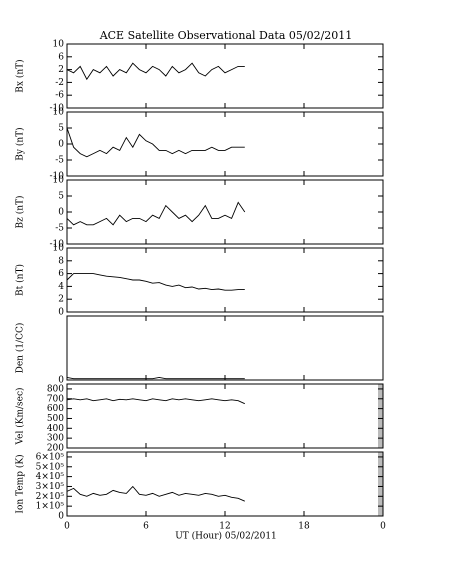 The image size is (453, 566). What do you see at coordinates (50, 457) in the screenshot?
I see `y-tick-label: 6×10⁵` at bounding box center [50, 457].